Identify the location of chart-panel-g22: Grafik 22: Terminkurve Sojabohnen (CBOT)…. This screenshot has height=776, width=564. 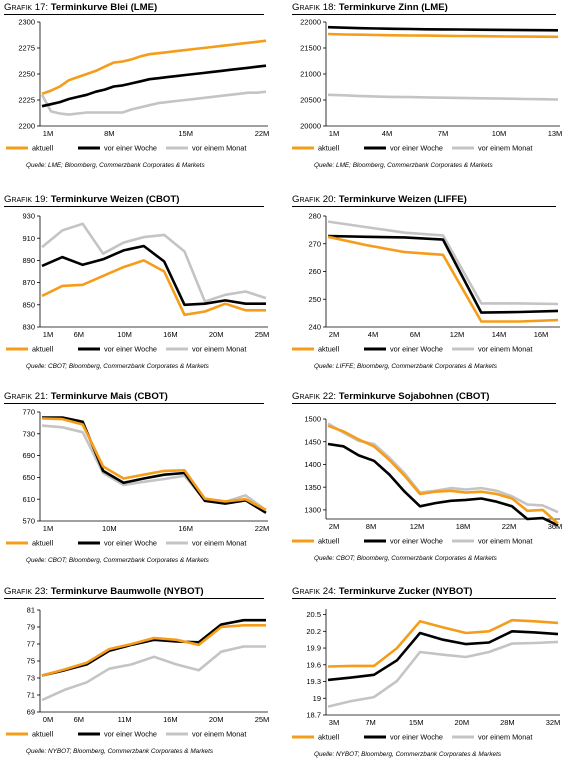
(427, 486).